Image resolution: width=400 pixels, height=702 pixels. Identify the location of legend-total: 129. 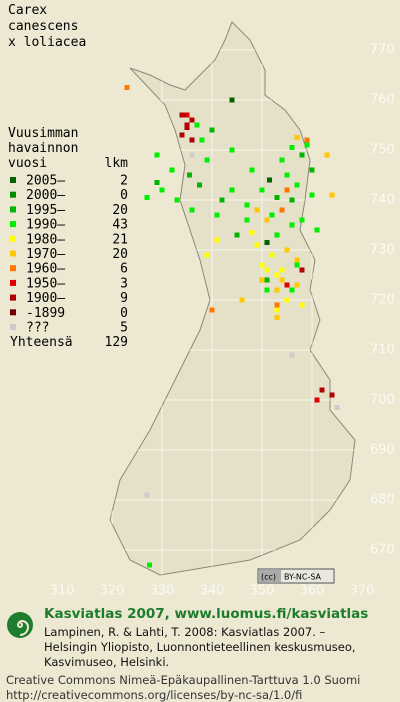
(116, 342).